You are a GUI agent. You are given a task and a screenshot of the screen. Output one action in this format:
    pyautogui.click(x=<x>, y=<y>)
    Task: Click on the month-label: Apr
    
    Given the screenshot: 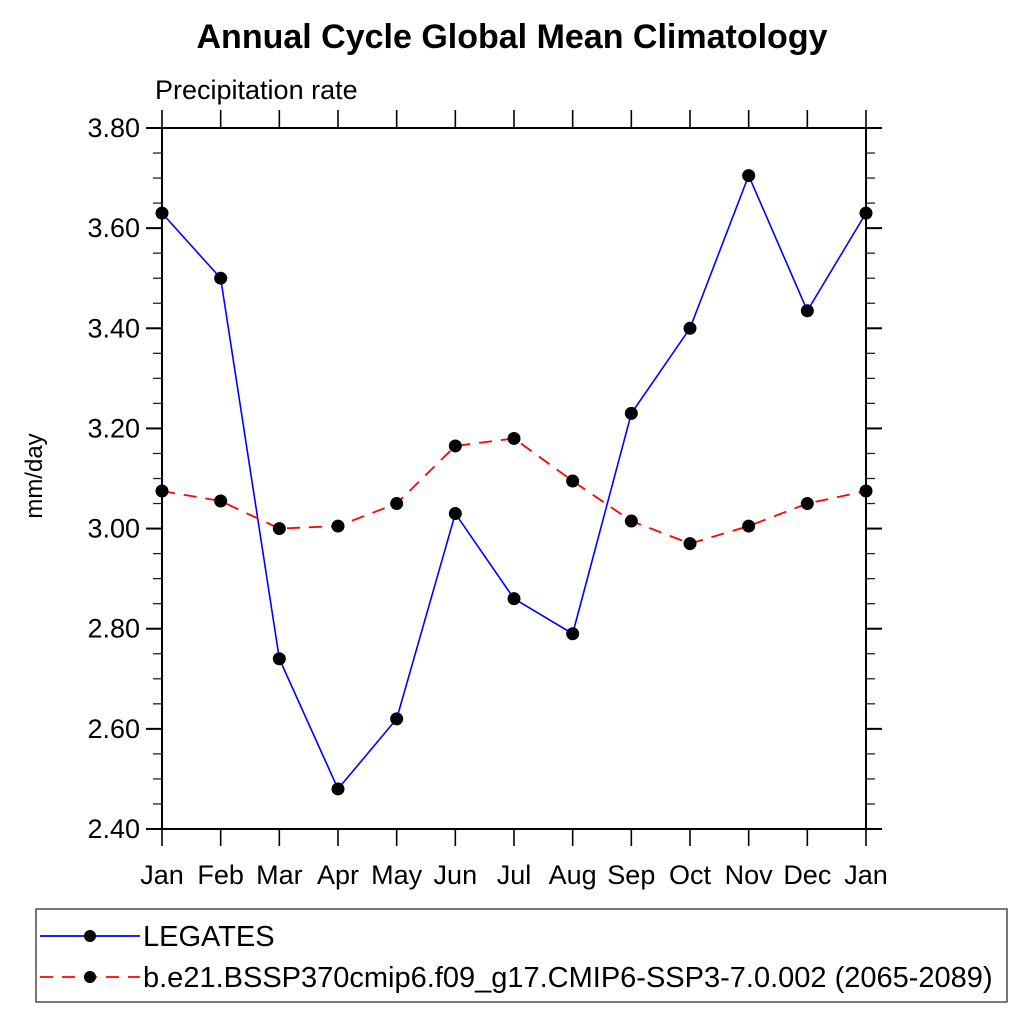 What is the action you would take?
    pyautogui.click(x=338, y=875)
    